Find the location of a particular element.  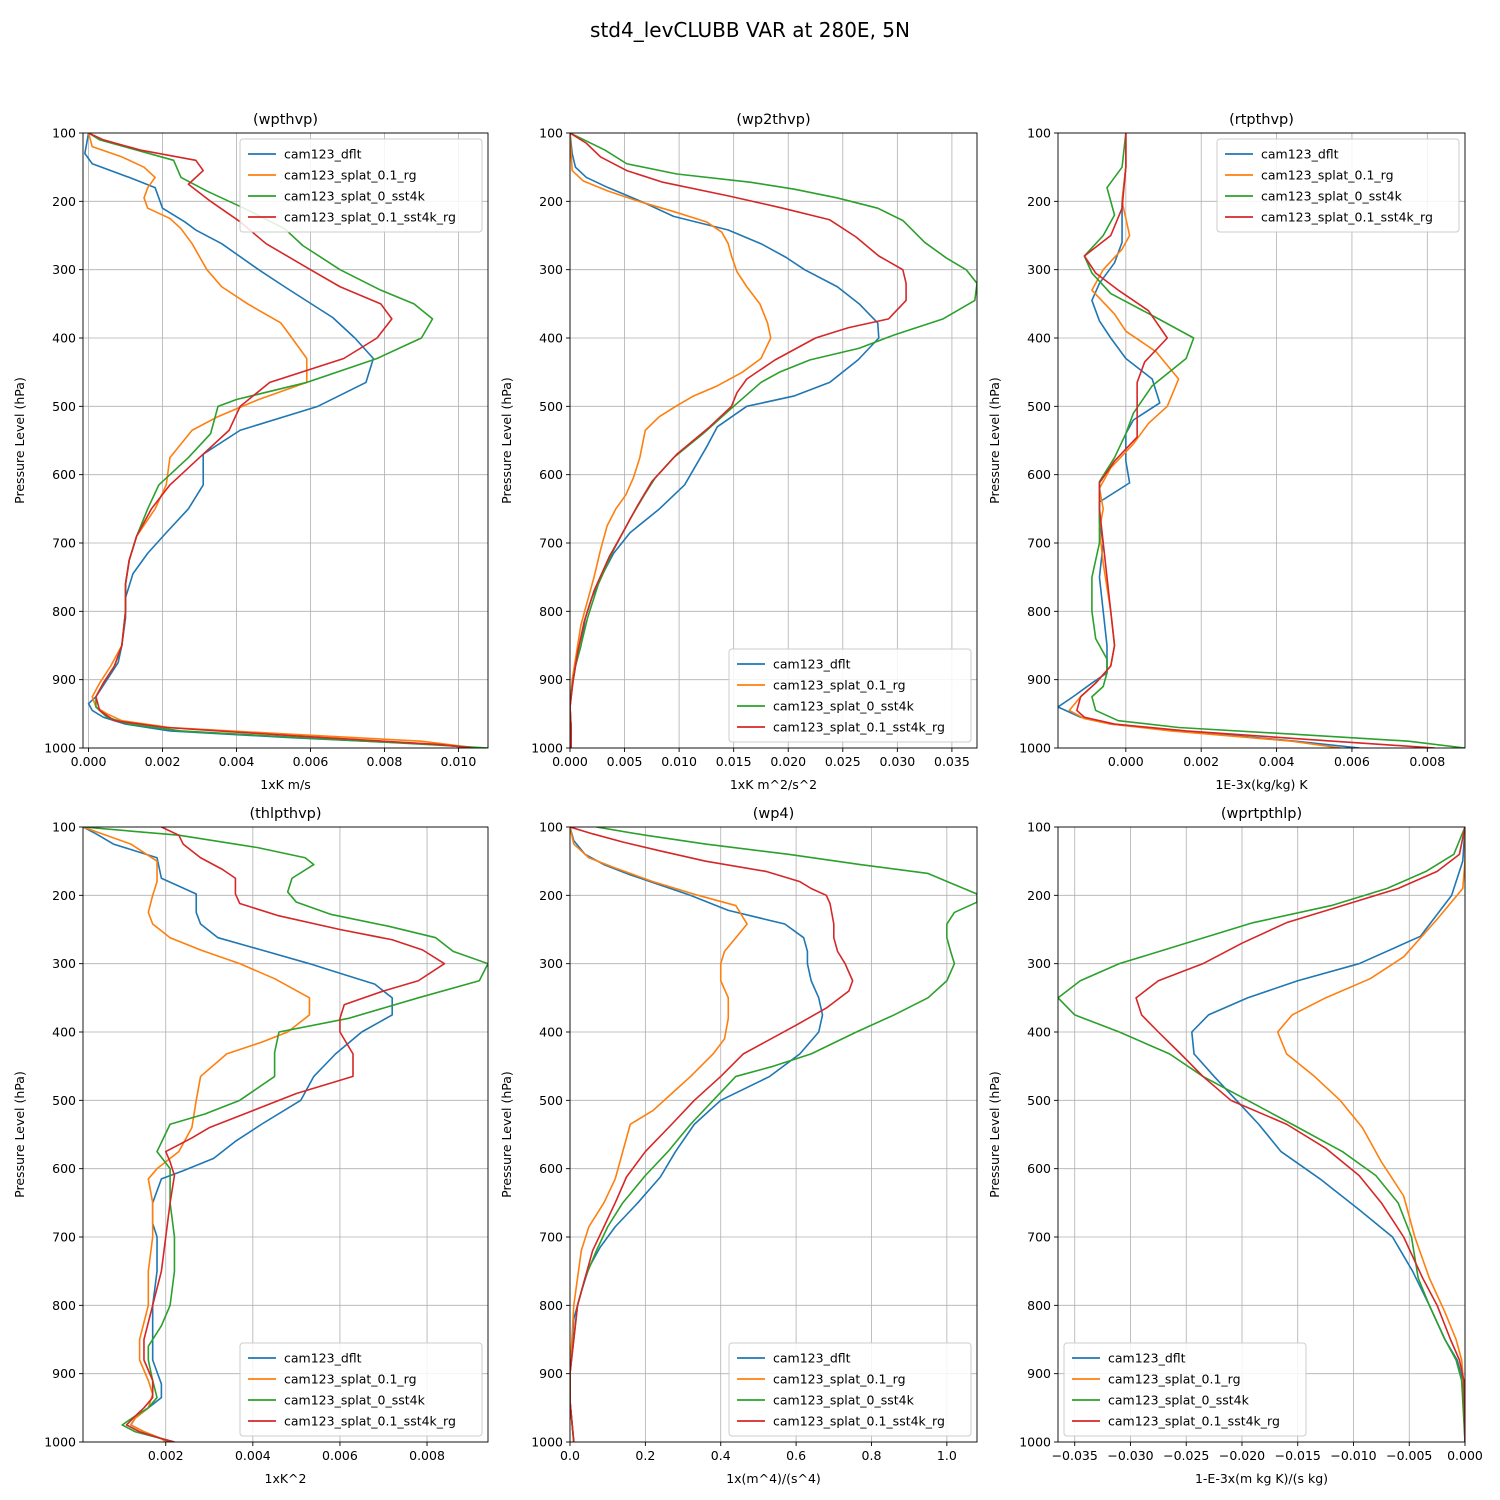

legend-entry: cam123_splat_0.1_rg is located at coordinates (350, 1379).